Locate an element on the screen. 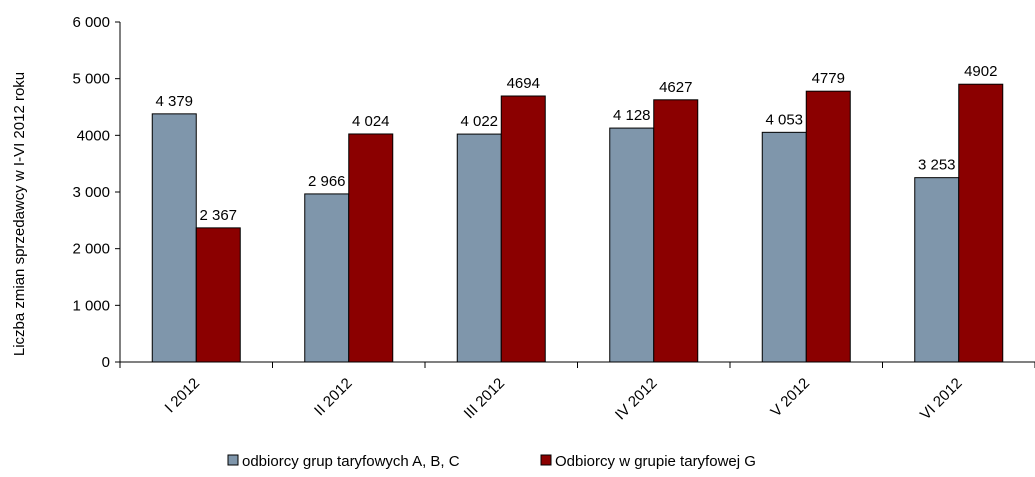  data-label: 4779 is located at coordinates (828, 78).